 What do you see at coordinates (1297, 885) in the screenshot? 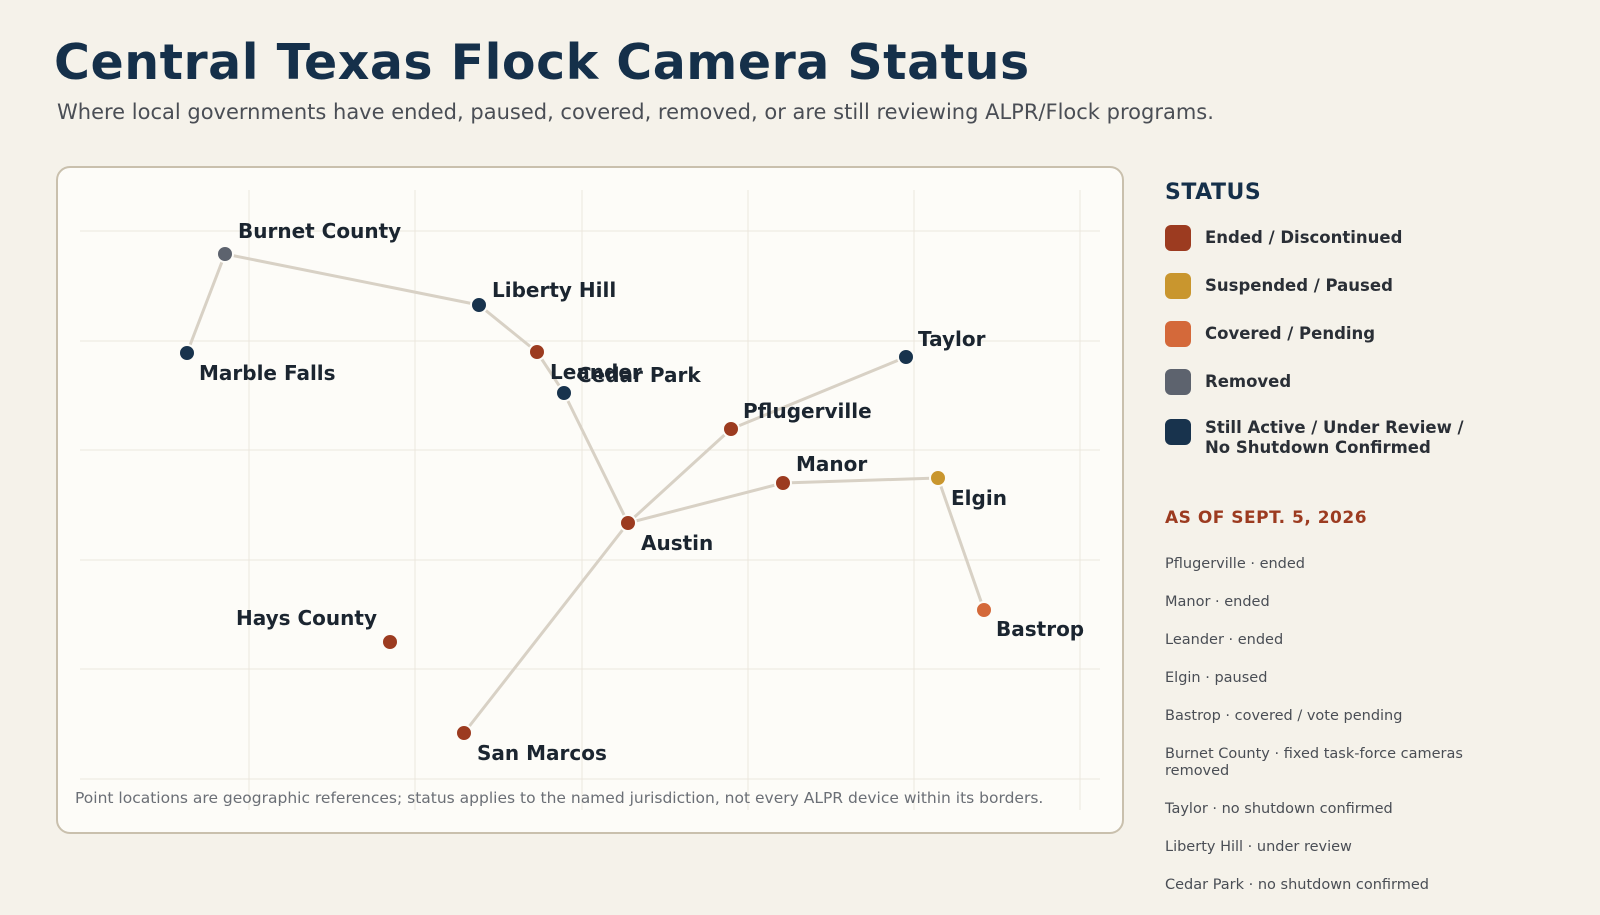
I see `status-note: Cedar Park · no shutdown confirmed` at bounding box center [1297, 885].